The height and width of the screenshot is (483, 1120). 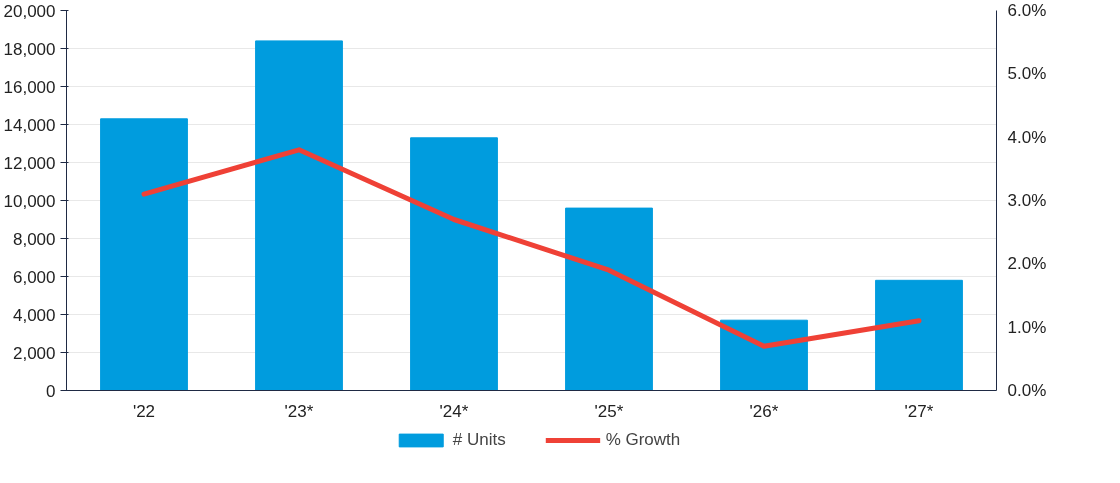 I want to click on x-tick-label: '26*, so click(x=764, y=411).